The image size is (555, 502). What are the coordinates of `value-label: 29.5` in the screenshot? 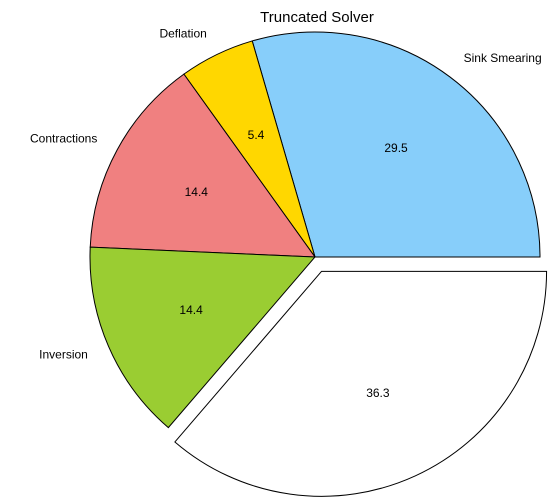 It's located at (396, 148).